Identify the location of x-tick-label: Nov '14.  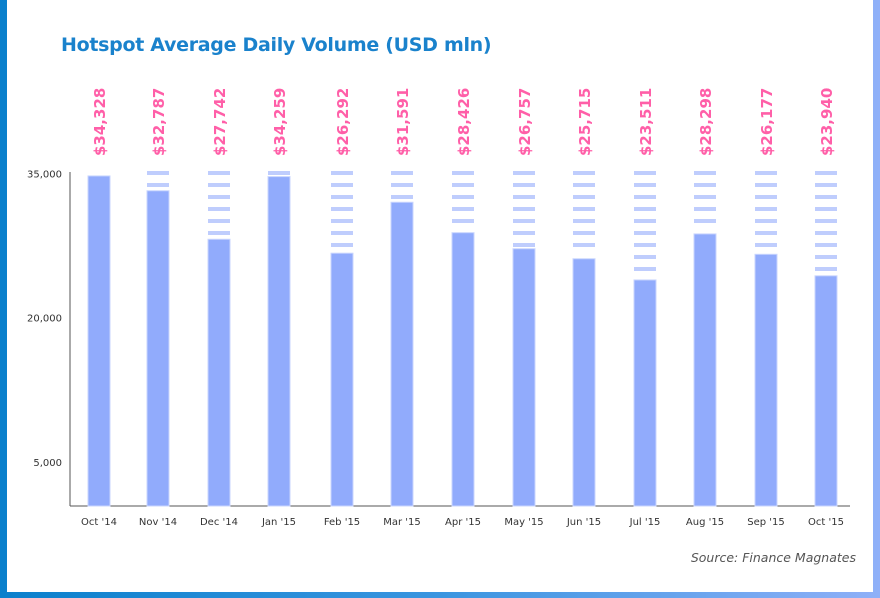
(158, 522).